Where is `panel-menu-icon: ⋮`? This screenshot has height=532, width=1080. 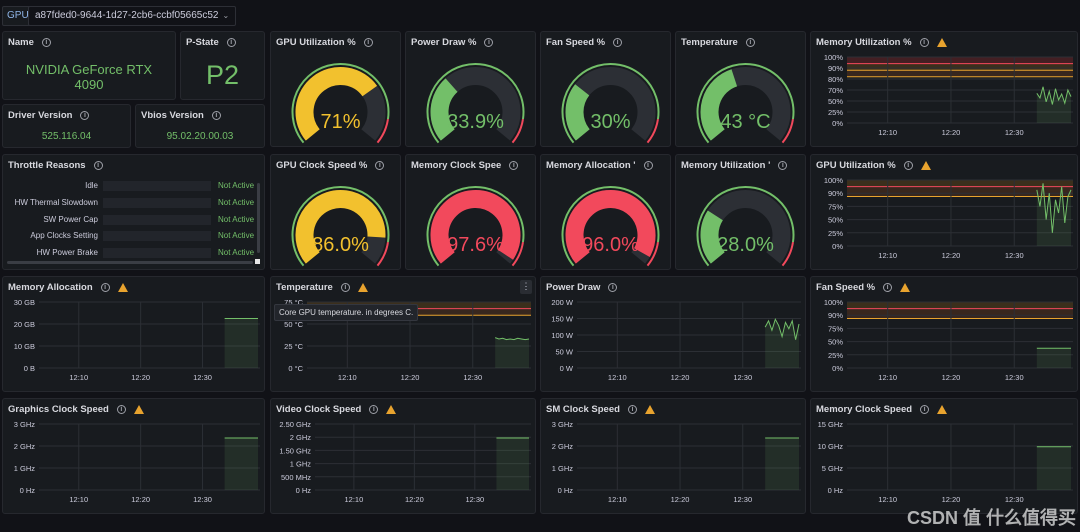
panel-menu-icon: ⋮ is located at coordinates (526, 287).